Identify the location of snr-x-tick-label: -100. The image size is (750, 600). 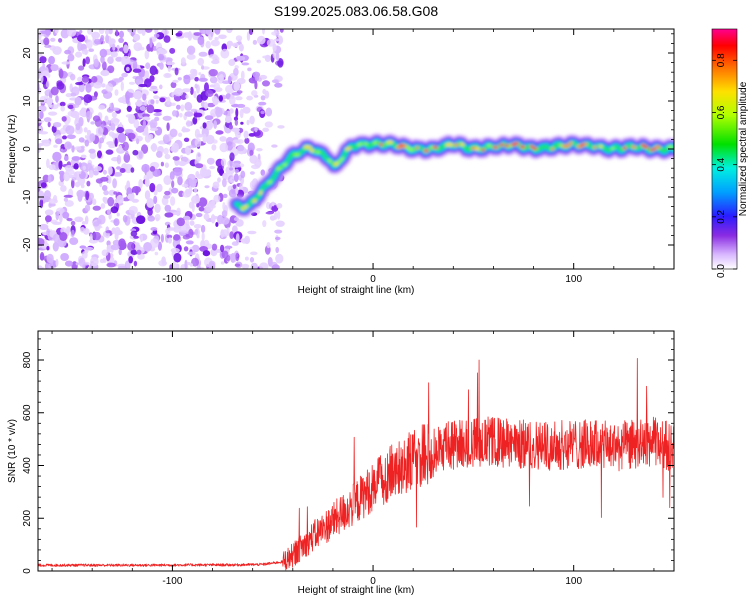
(172, 581).